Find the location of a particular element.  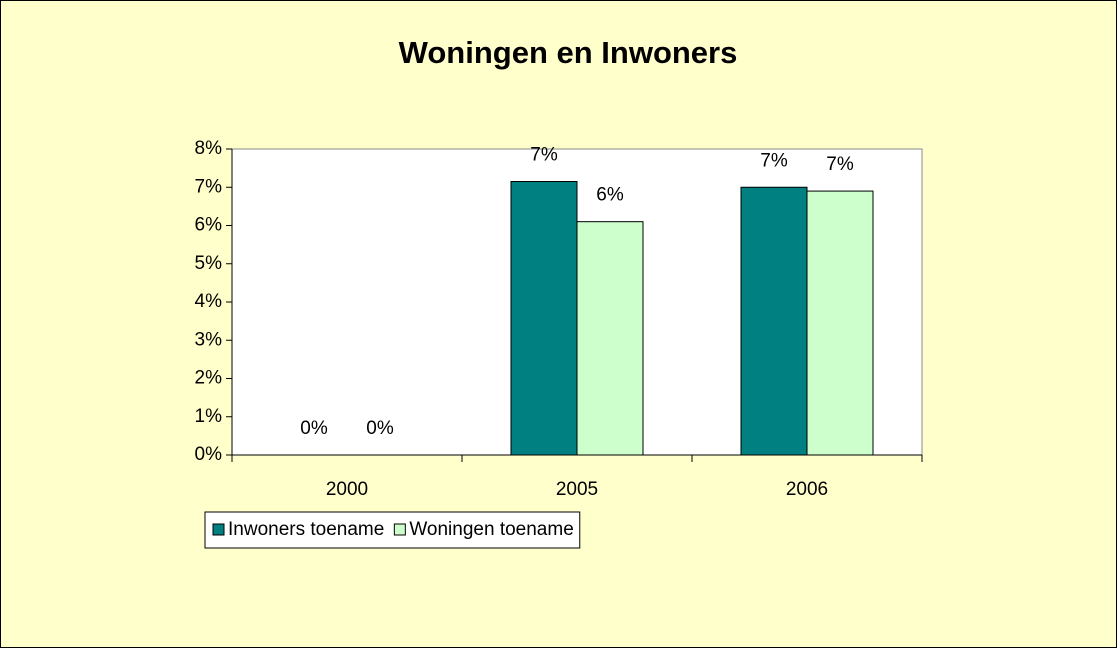

y-tick-label: 5% is located at coordinates (209, 263).